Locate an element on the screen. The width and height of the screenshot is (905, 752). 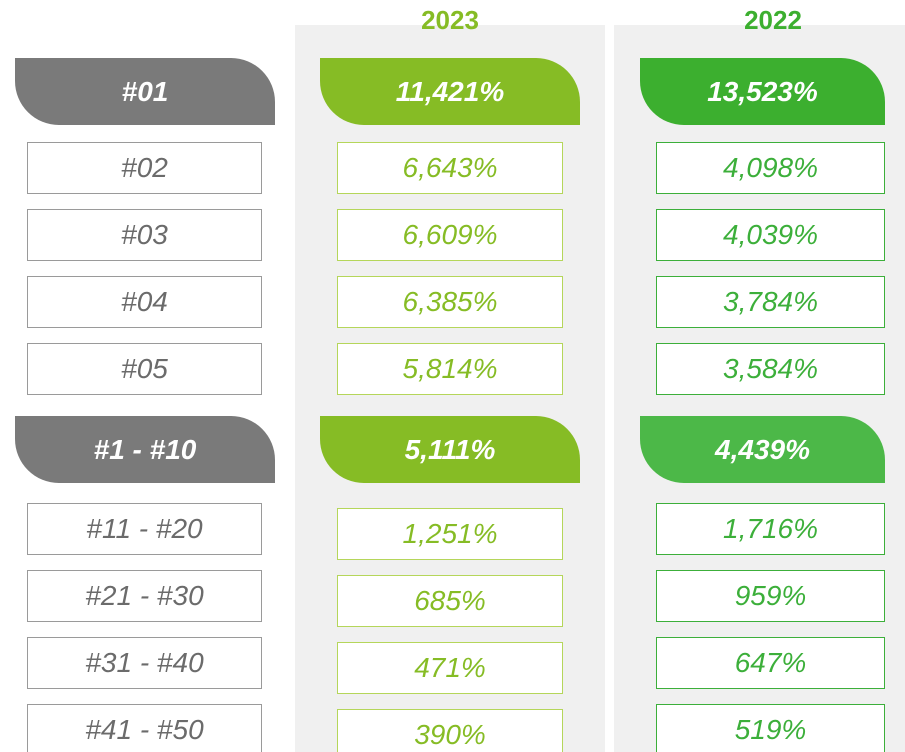
row-label: #21 - #30 is located at coordinates (144, 596).